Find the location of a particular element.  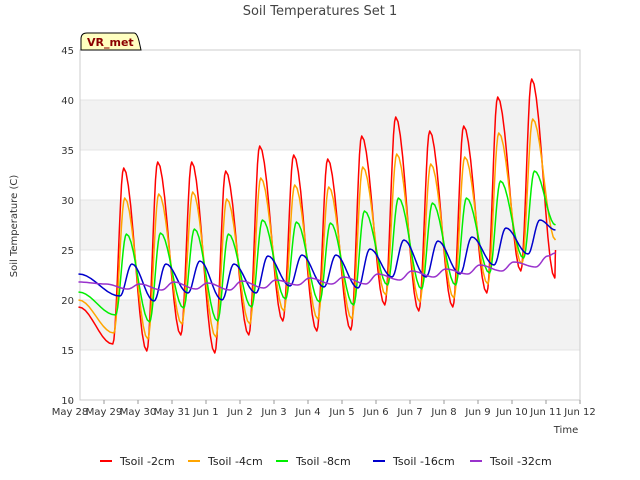

x-axis-label: Time is located at coordinates (565, 430).